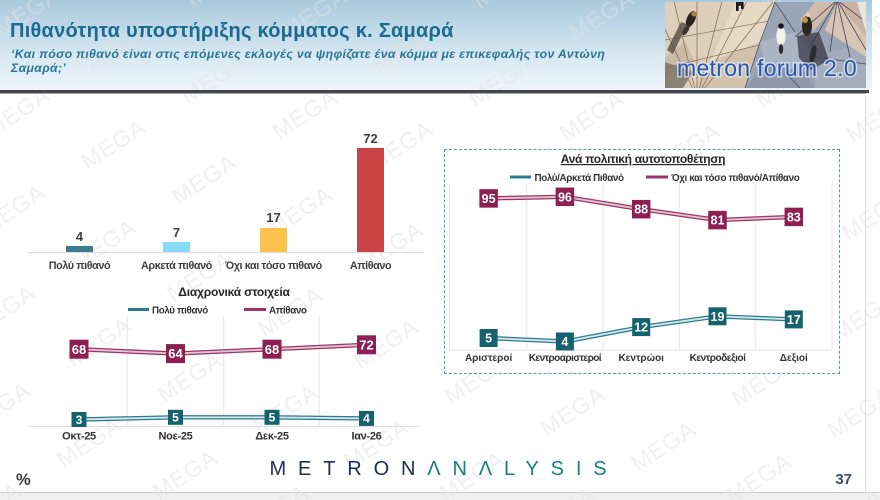  Describe the element at coordinates (641, 328) in the screenshot. I see `svg-text: 12` at that location.